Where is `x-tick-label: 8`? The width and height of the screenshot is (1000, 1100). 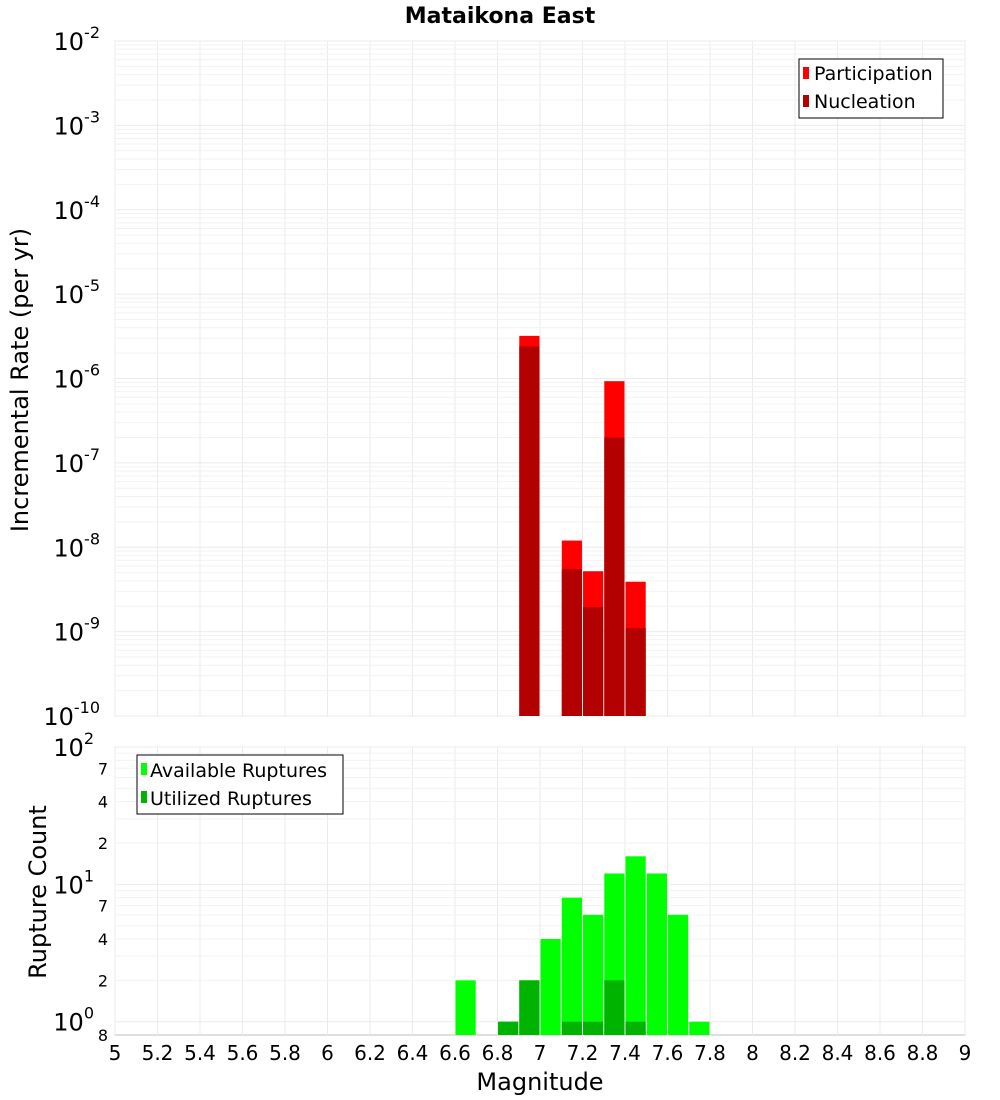 x-tick-label: 8 is located at coordinates (752, 1053).